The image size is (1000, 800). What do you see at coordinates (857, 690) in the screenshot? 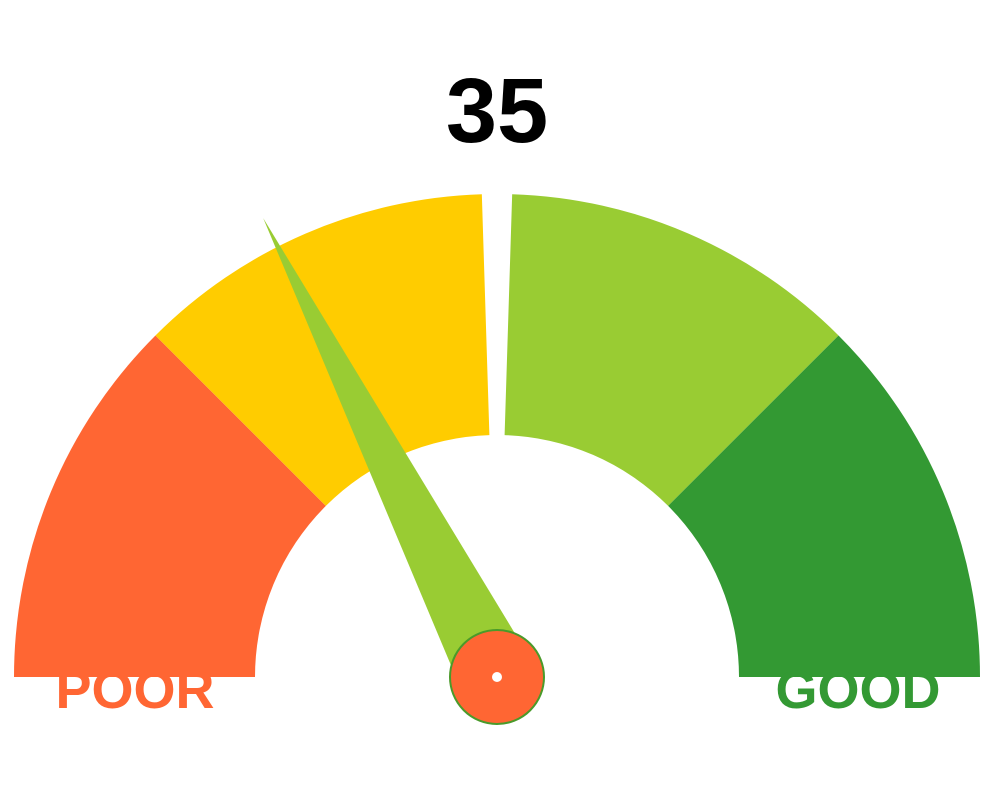
I see `good-label: GOOD` at bounding box center [857, 690].